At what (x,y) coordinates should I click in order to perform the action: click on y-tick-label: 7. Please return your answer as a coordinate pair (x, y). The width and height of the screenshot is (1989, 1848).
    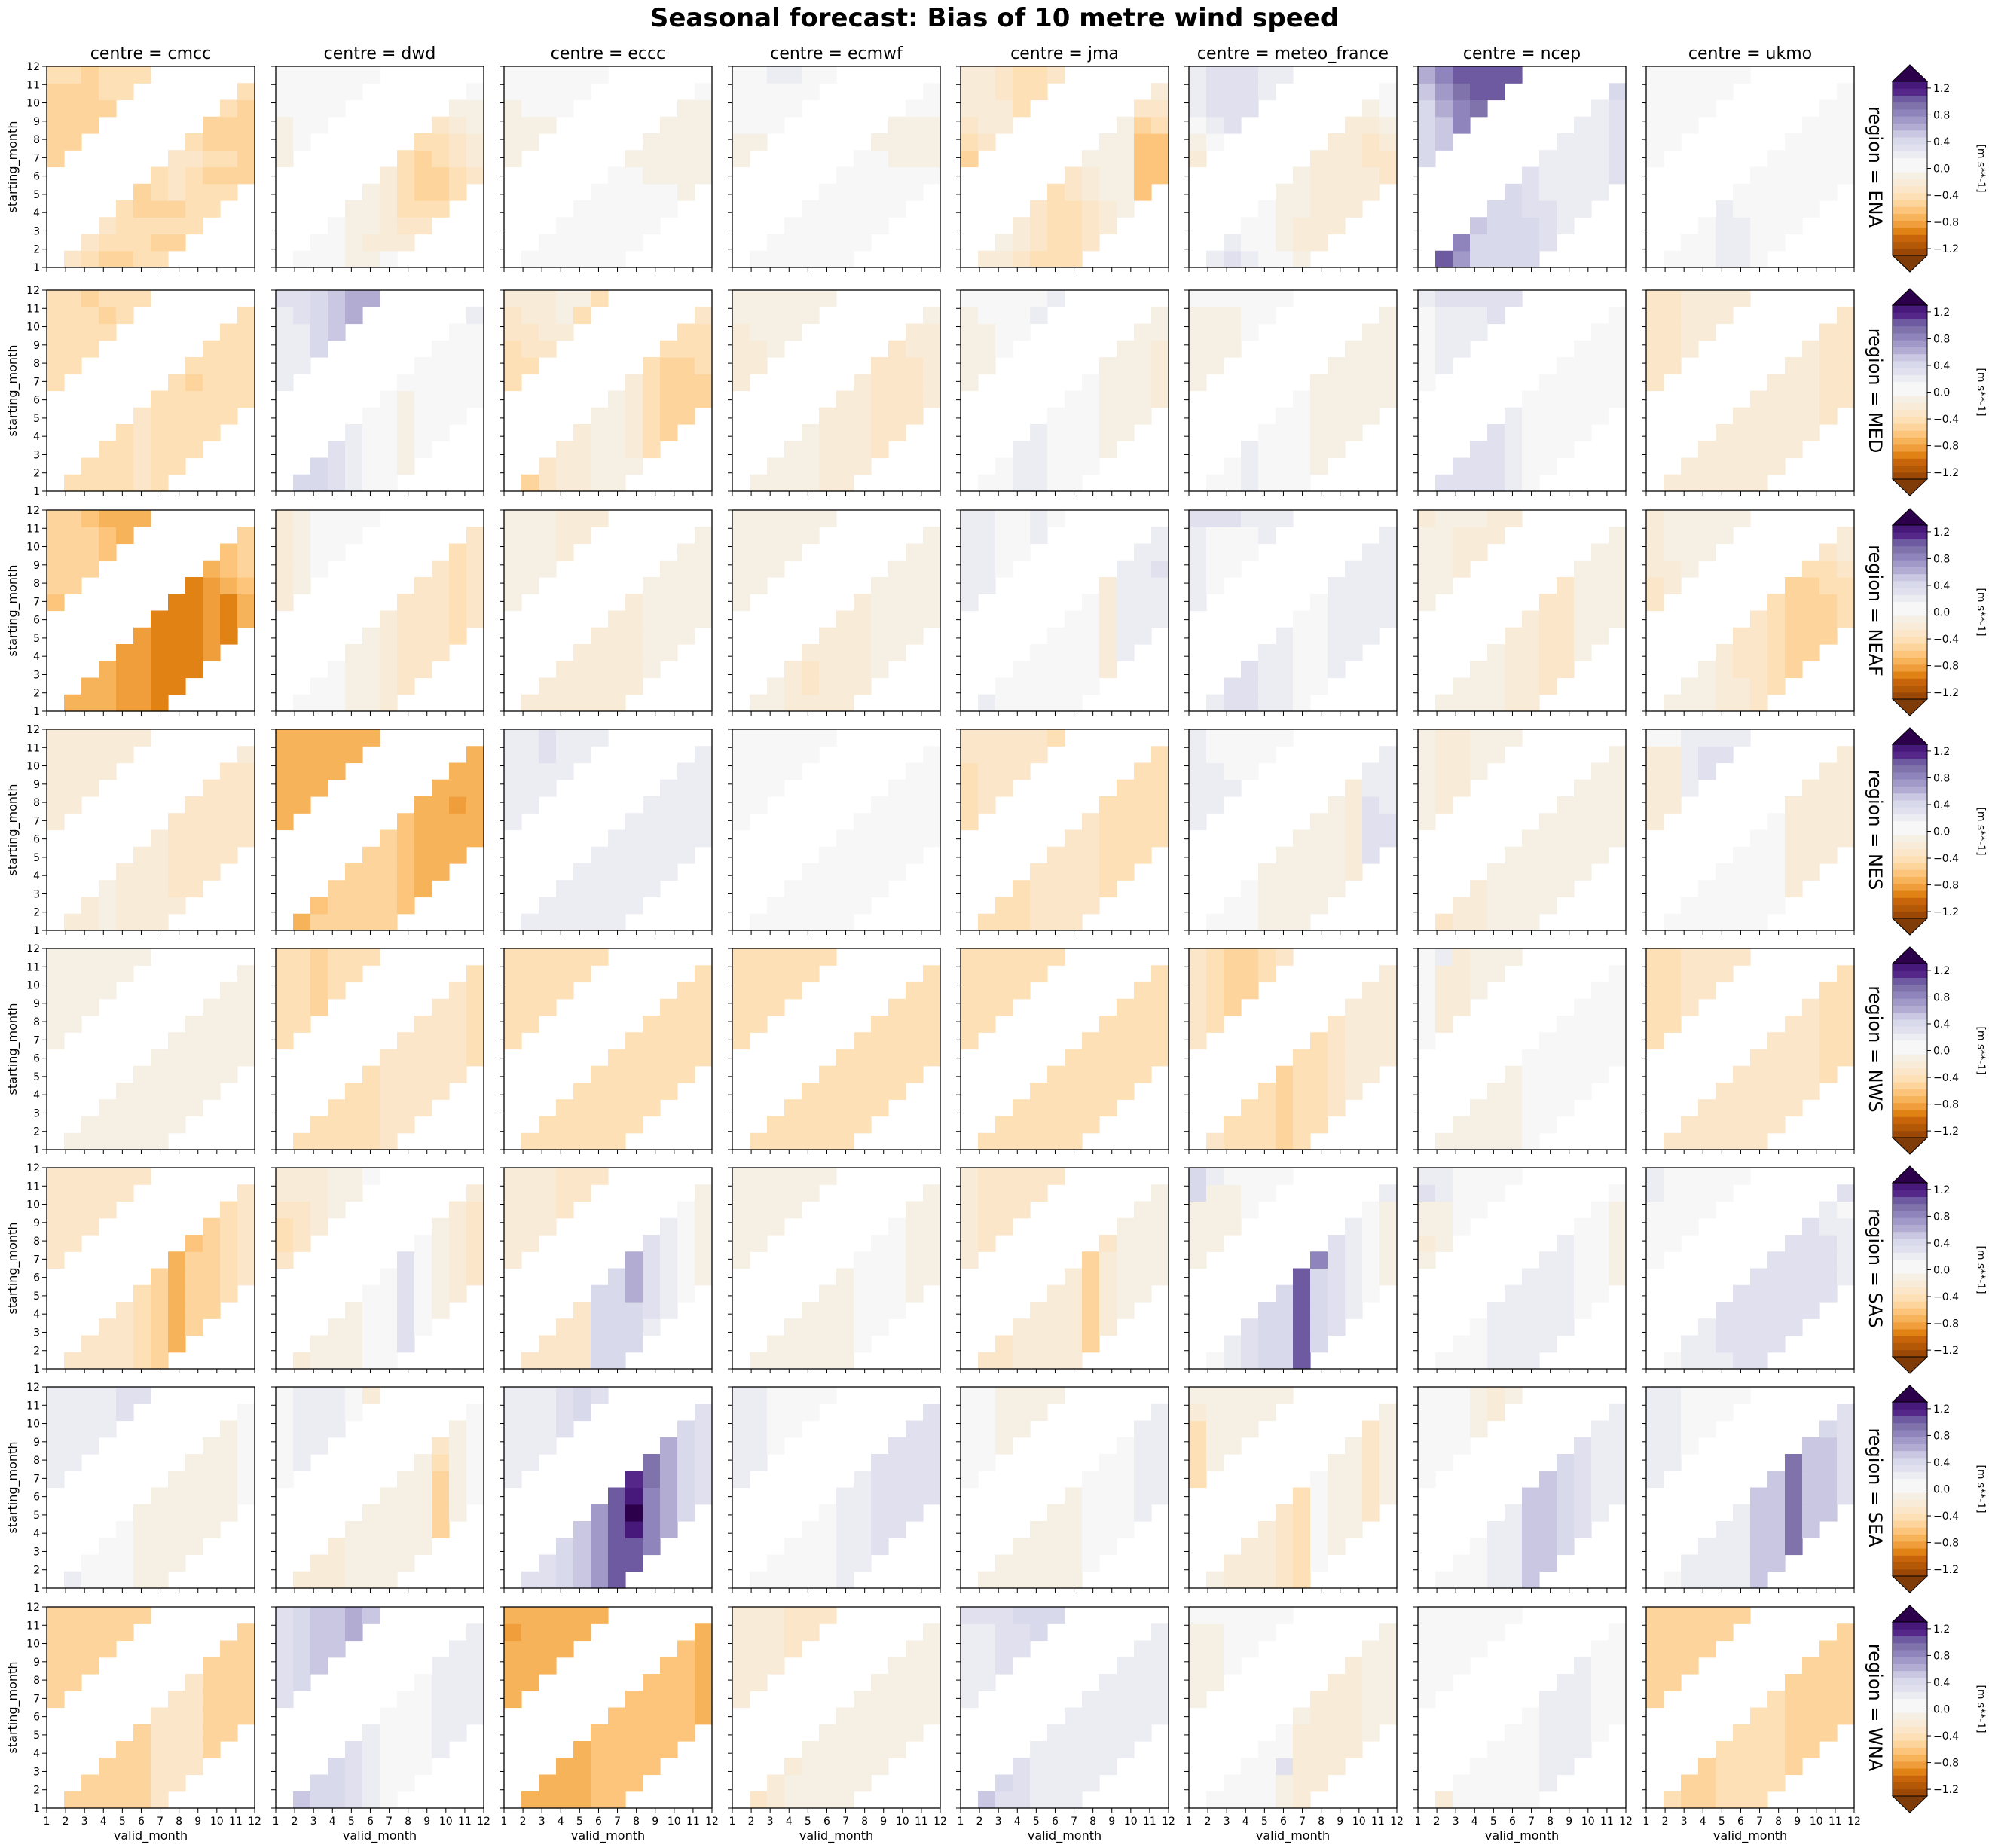
    Looking at the image, I should click on (36, 382).